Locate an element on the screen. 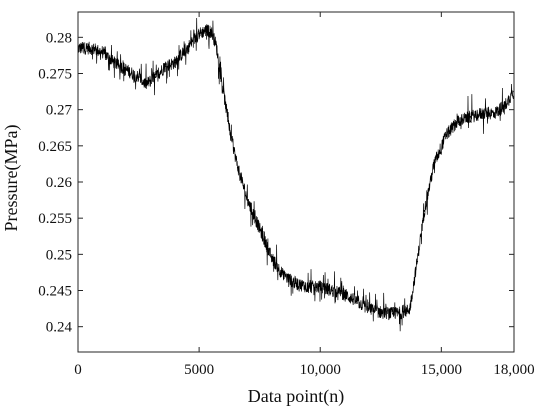 The image size is (550, 415). x-tick-label: 0 is located at coordinates (78, 370).